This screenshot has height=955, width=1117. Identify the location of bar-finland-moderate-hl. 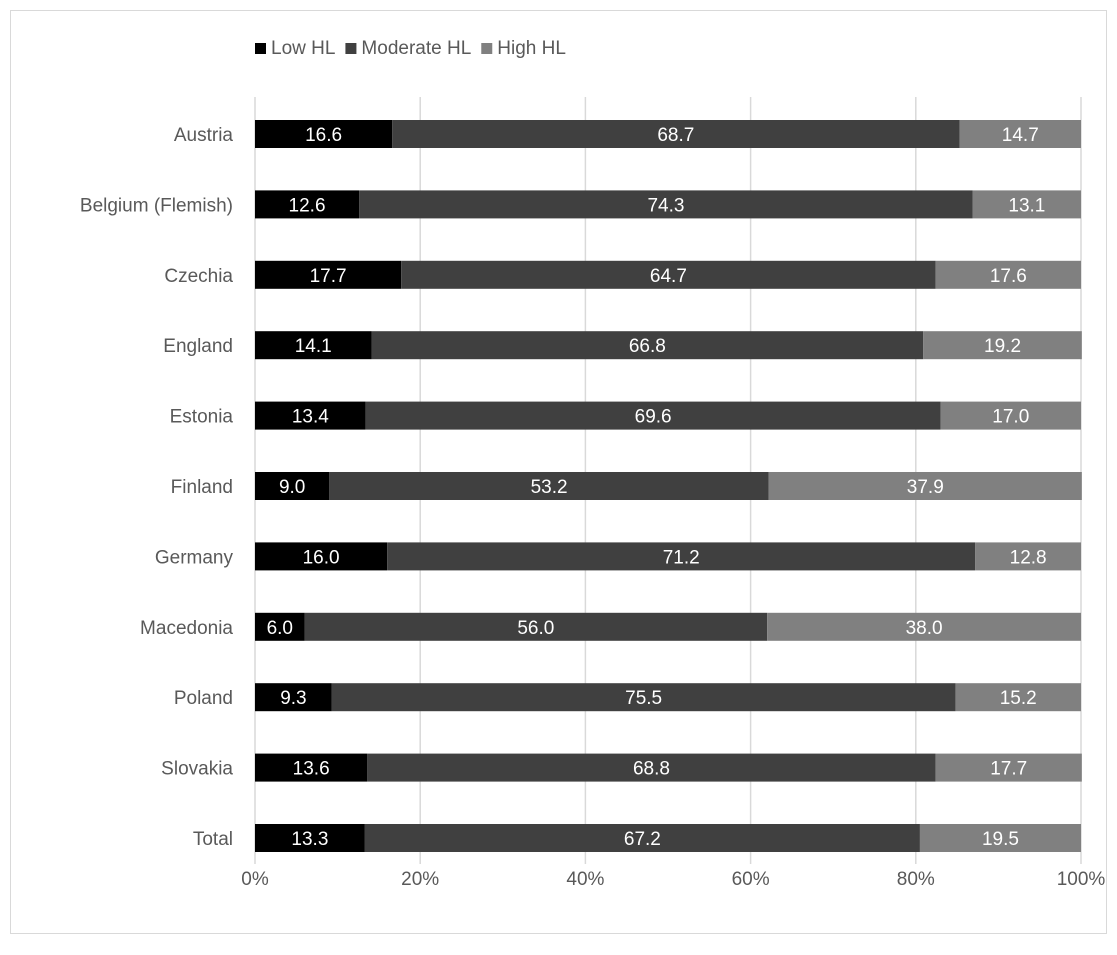
(549, 486).